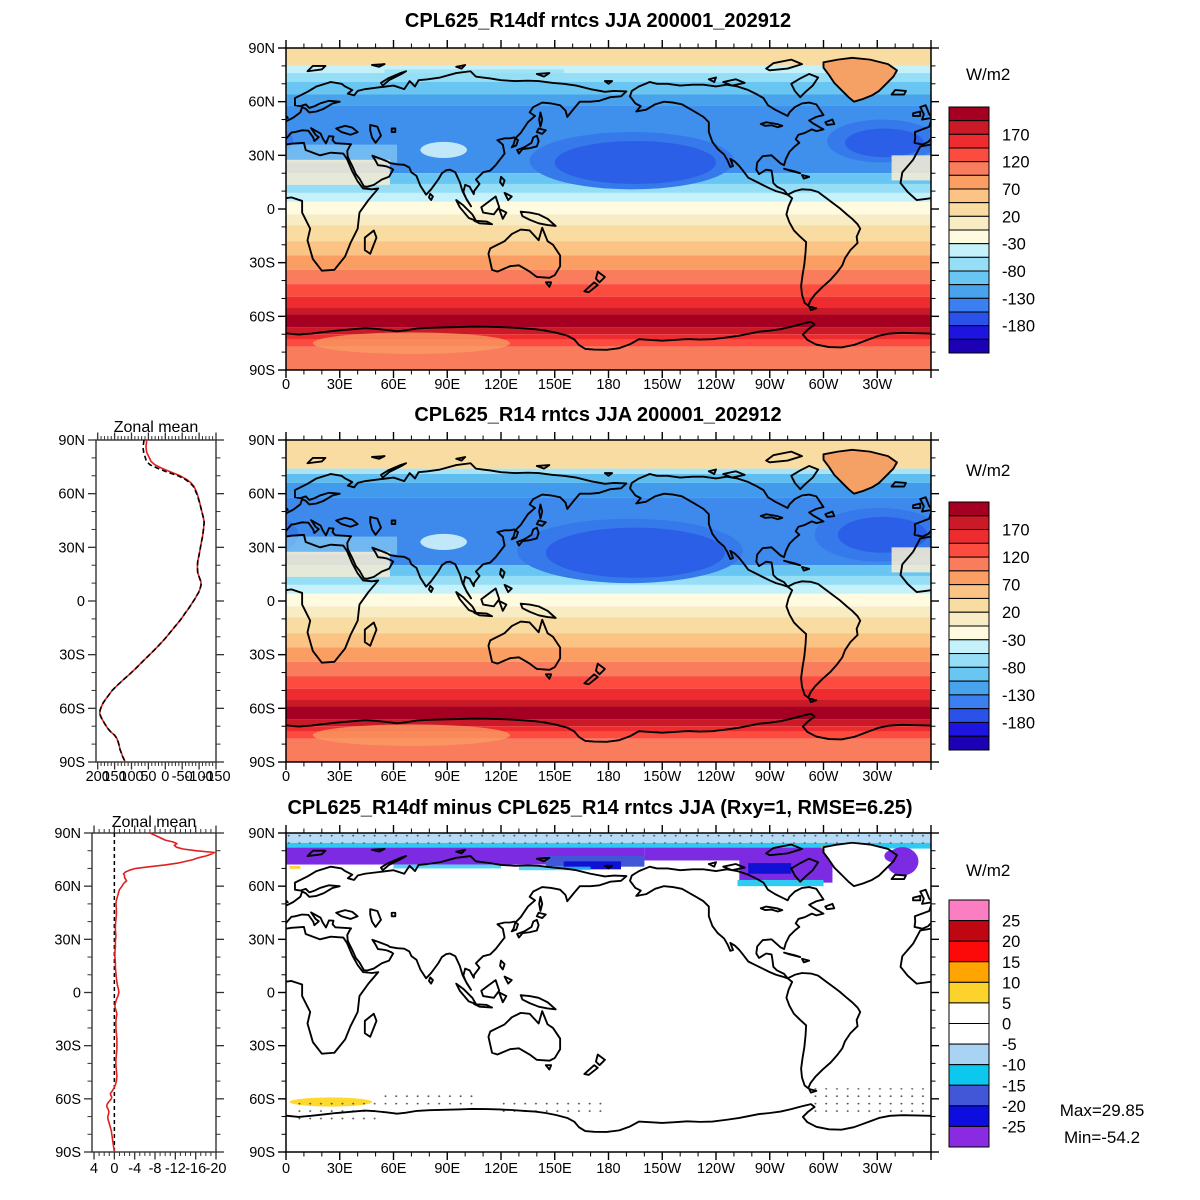 This screenshot has width=1200, height=1200. What do you see at coordinates (134, 1169) in the screenshot?
I see `value-tick-label: -4` at bounding box center [134, 1169].